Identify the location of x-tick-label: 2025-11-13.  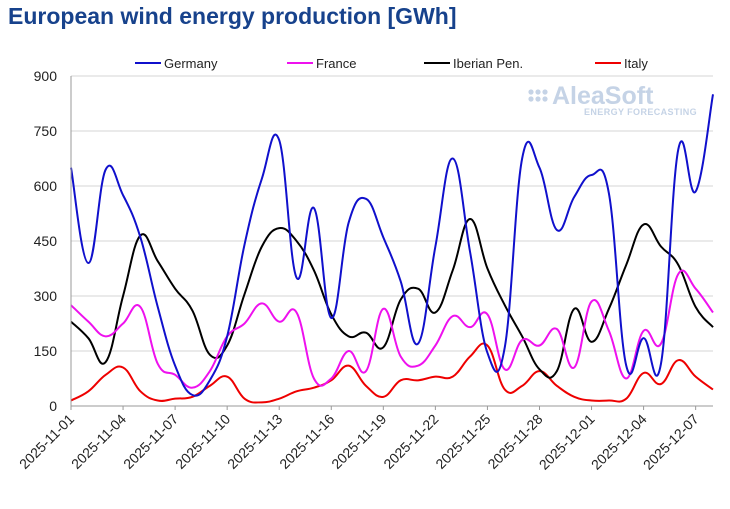
(254, 441).